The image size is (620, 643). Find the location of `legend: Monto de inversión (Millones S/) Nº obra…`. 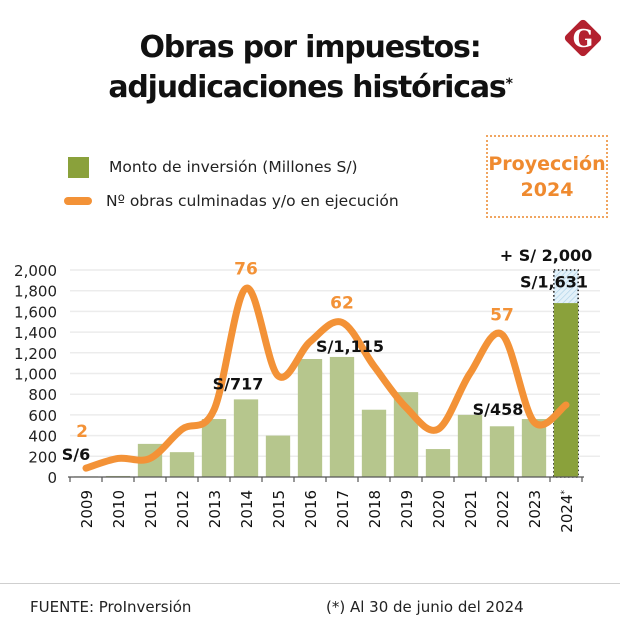

legend: Monto de inversión (Millones S/) Nº obra… is located at coordinates (231, 184).